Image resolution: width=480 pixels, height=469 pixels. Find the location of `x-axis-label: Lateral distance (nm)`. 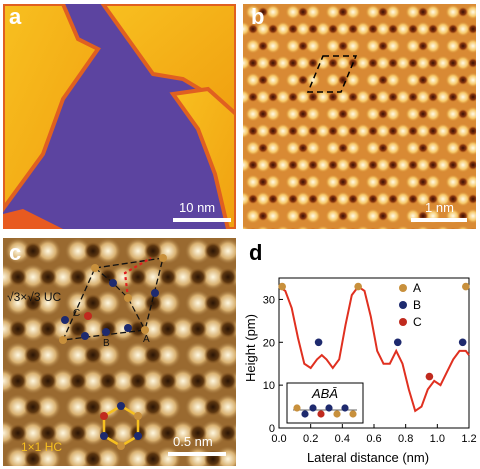

x-axis-label: Lateral distance (nm) is located at coordinates (368, 457).